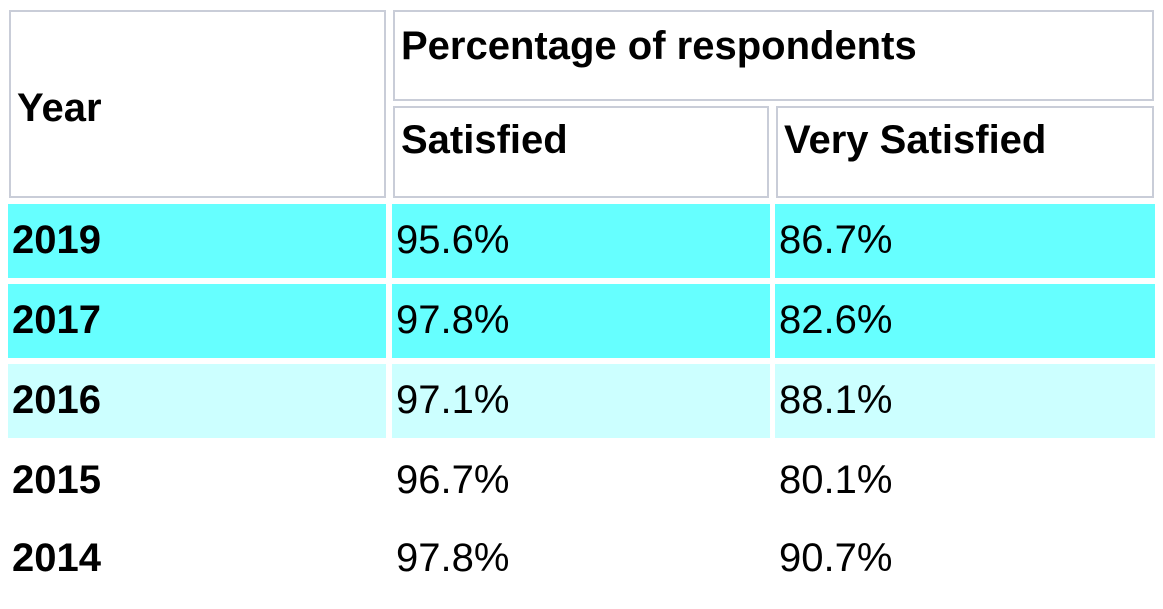  Describe the element at coordinates (453, 400) in the screenshot. I see `cell-satisfied-value: 97.1%` at that location.